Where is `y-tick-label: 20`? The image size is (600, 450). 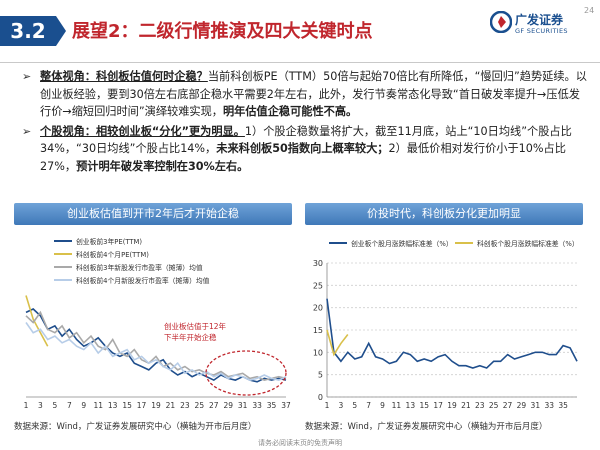 y-tick-label: 20 is located at coordinates (318, 308).